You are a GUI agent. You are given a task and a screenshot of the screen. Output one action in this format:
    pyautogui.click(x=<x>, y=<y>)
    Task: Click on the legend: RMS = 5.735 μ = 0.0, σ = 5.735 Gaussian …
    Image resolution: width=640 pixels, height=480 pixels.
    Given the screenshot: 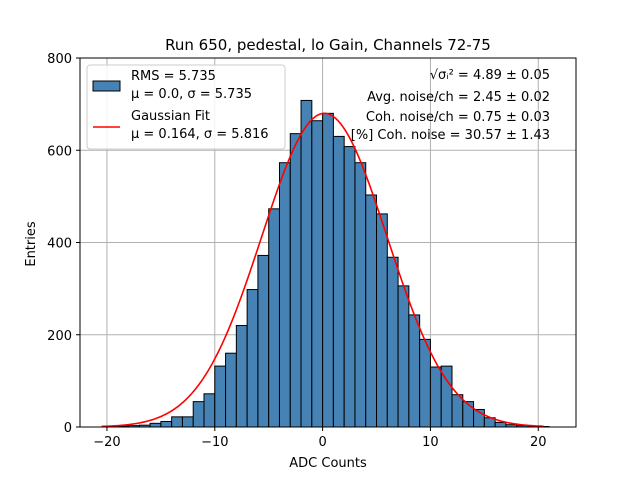 What is the action you would take?
    pyautogui.click(x=186, y=107)
    